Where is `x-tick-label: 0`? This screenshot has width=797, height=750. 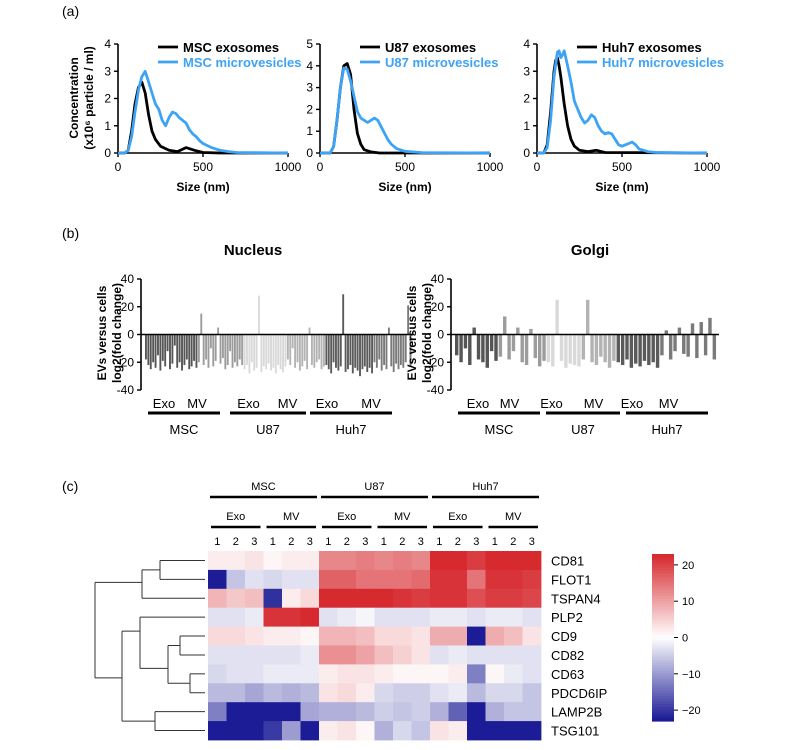 x-tick-label: 0 is located at coordinates (118, 167).